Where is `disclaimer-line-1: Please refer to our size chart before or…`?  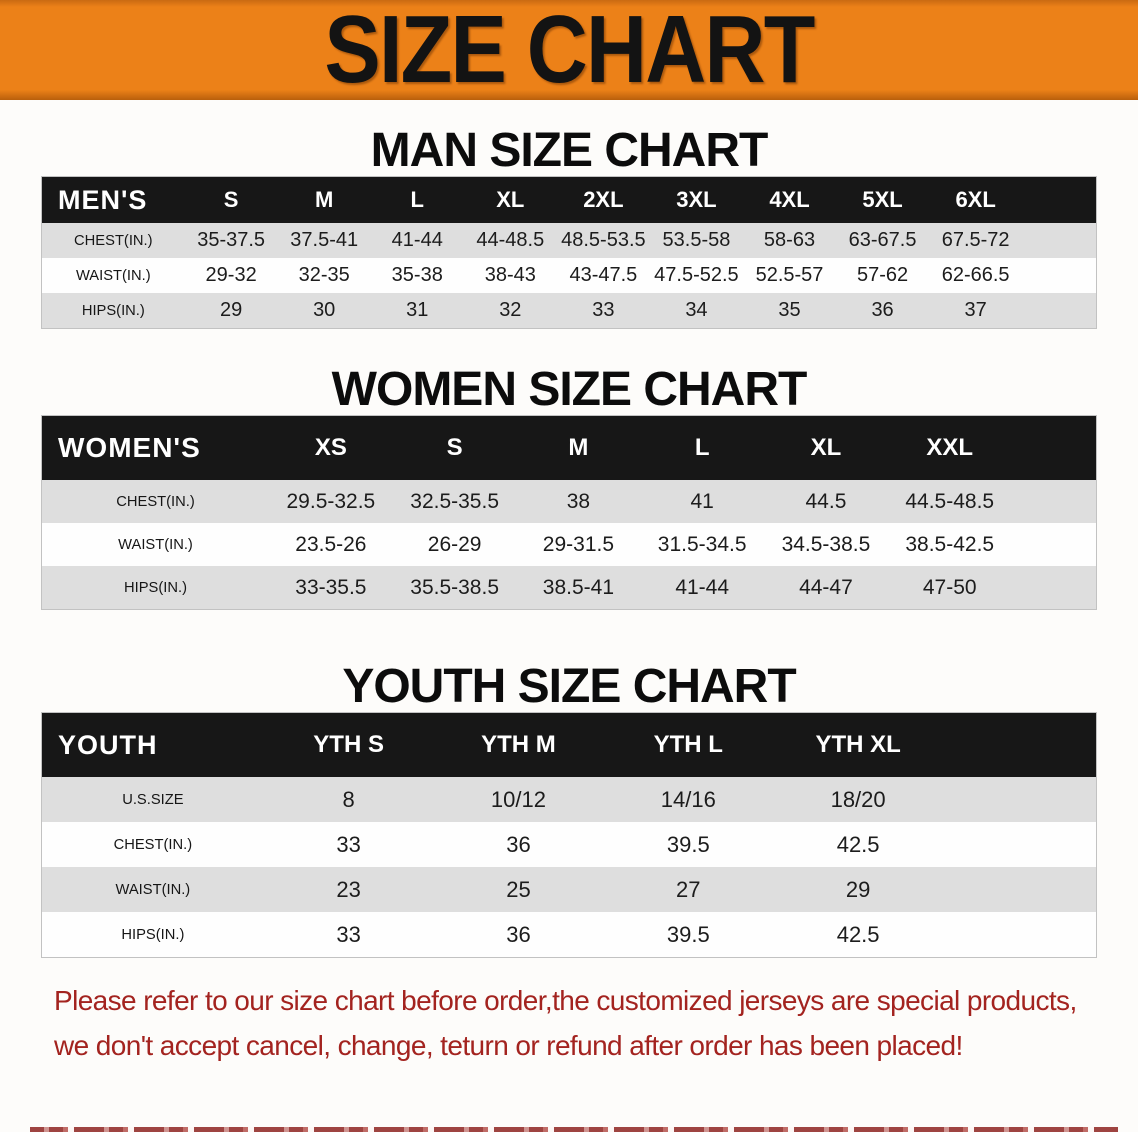 disclaimer-line-1: Please refer to our size chart before or… is located at coordinates (565, 1000).